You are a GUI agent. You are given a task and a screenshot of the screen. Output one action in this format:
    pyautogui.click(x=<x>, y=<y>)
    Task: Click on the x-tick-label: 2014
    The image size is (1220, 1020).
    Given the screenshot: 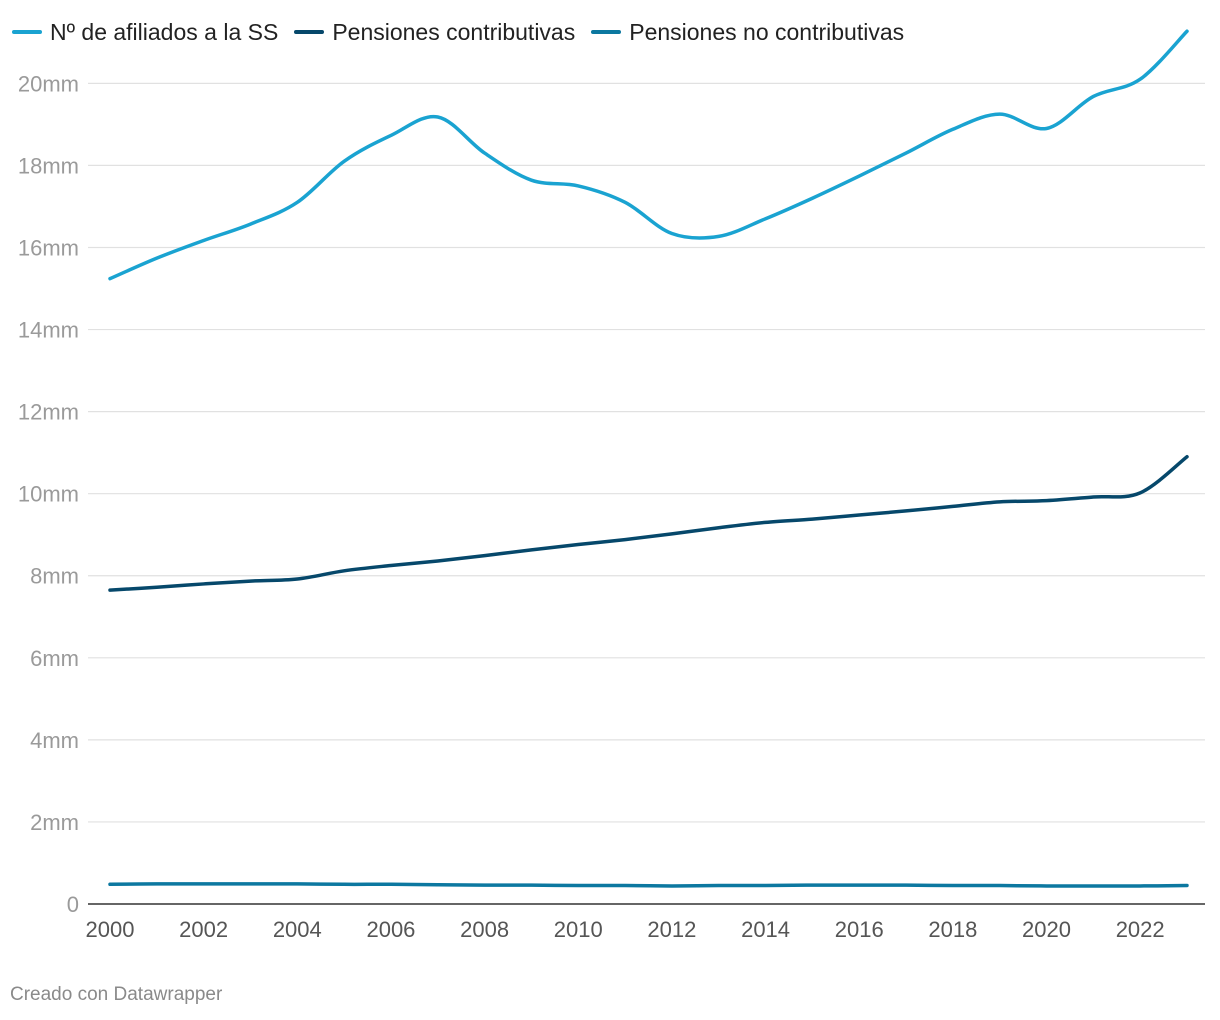 What is the action you would take?
    pyautogui.click(x=765, y=929)
    